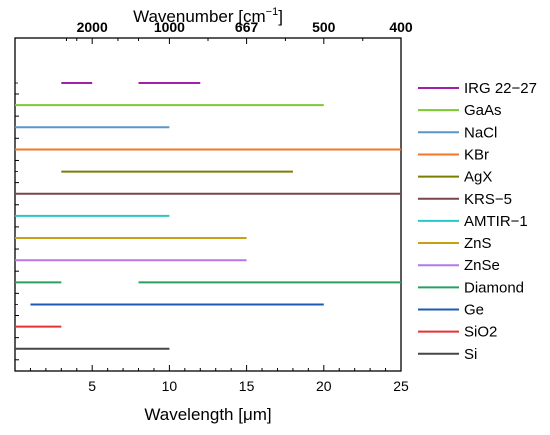 This screenshot has height=435, width=550. What do you see at coordinates (324, 386) in the screenshot?
I see `x-tick-label: 20` at bounding box center [324, 386].